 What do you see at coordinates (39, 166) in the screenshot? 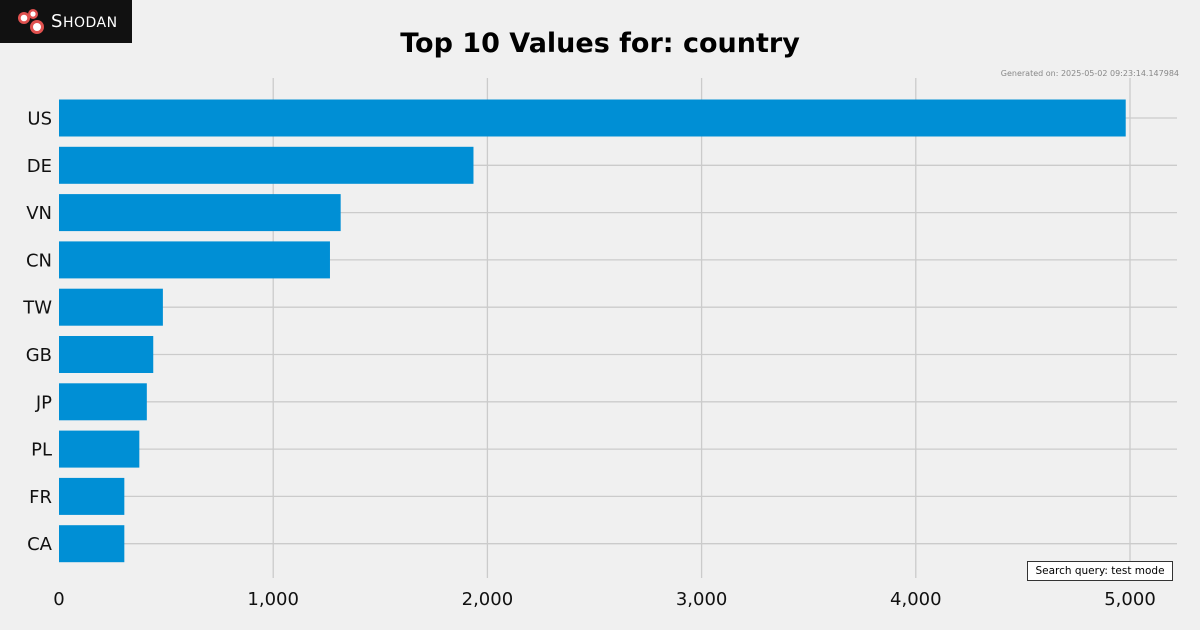
I see `y-tick-label: DE` at bounding box center [39, 166].